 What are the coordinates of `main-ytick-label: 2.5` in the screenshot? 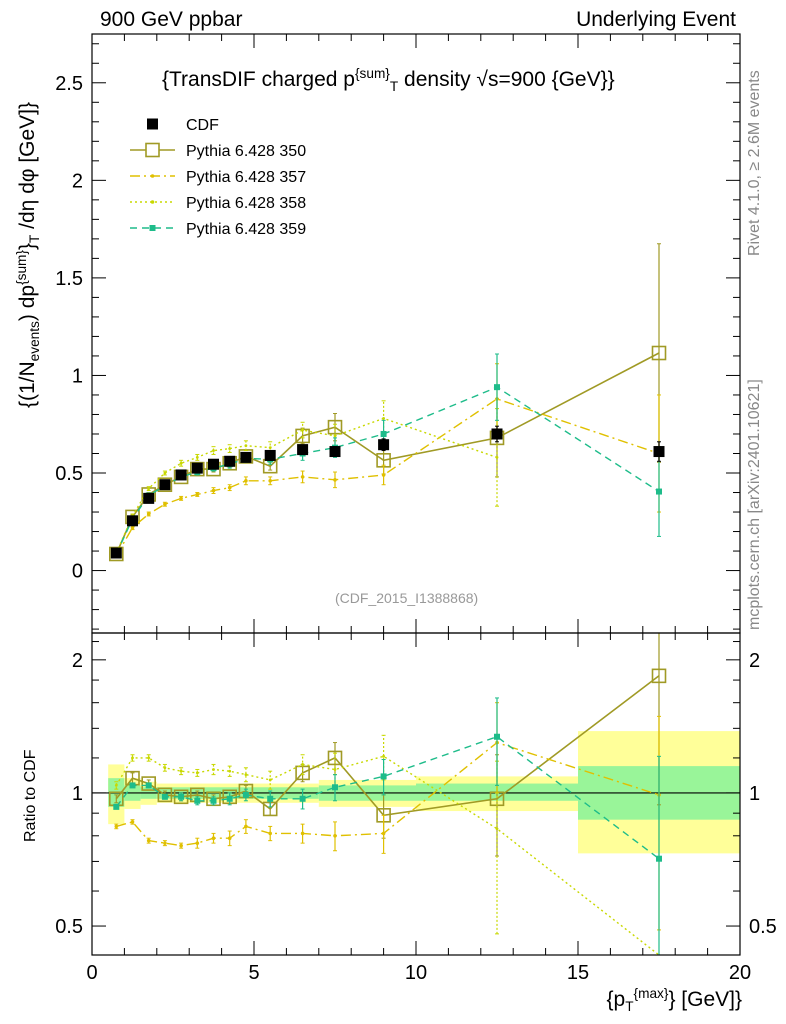 It's located at (69, 84).